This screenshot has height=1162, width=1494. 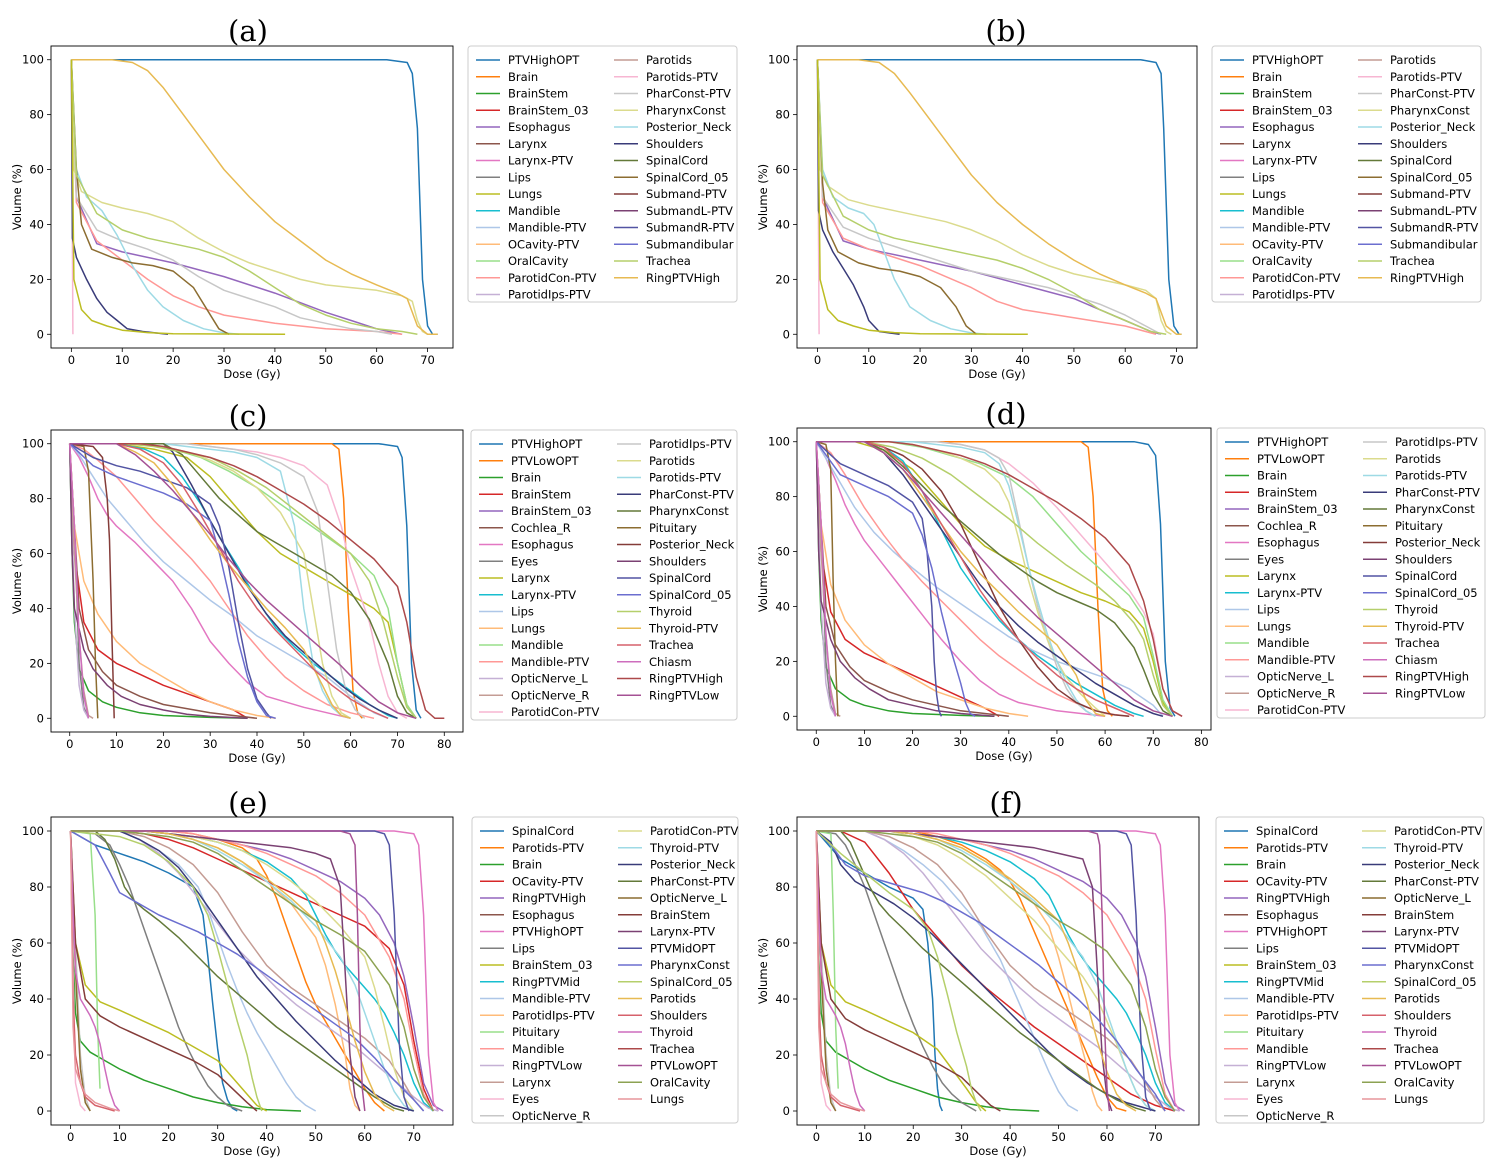 What do you see at coordinates (529, 461) in the screenshot?
I see `legend-entry: PTVLowOPT` at bounding box center [529, 461].